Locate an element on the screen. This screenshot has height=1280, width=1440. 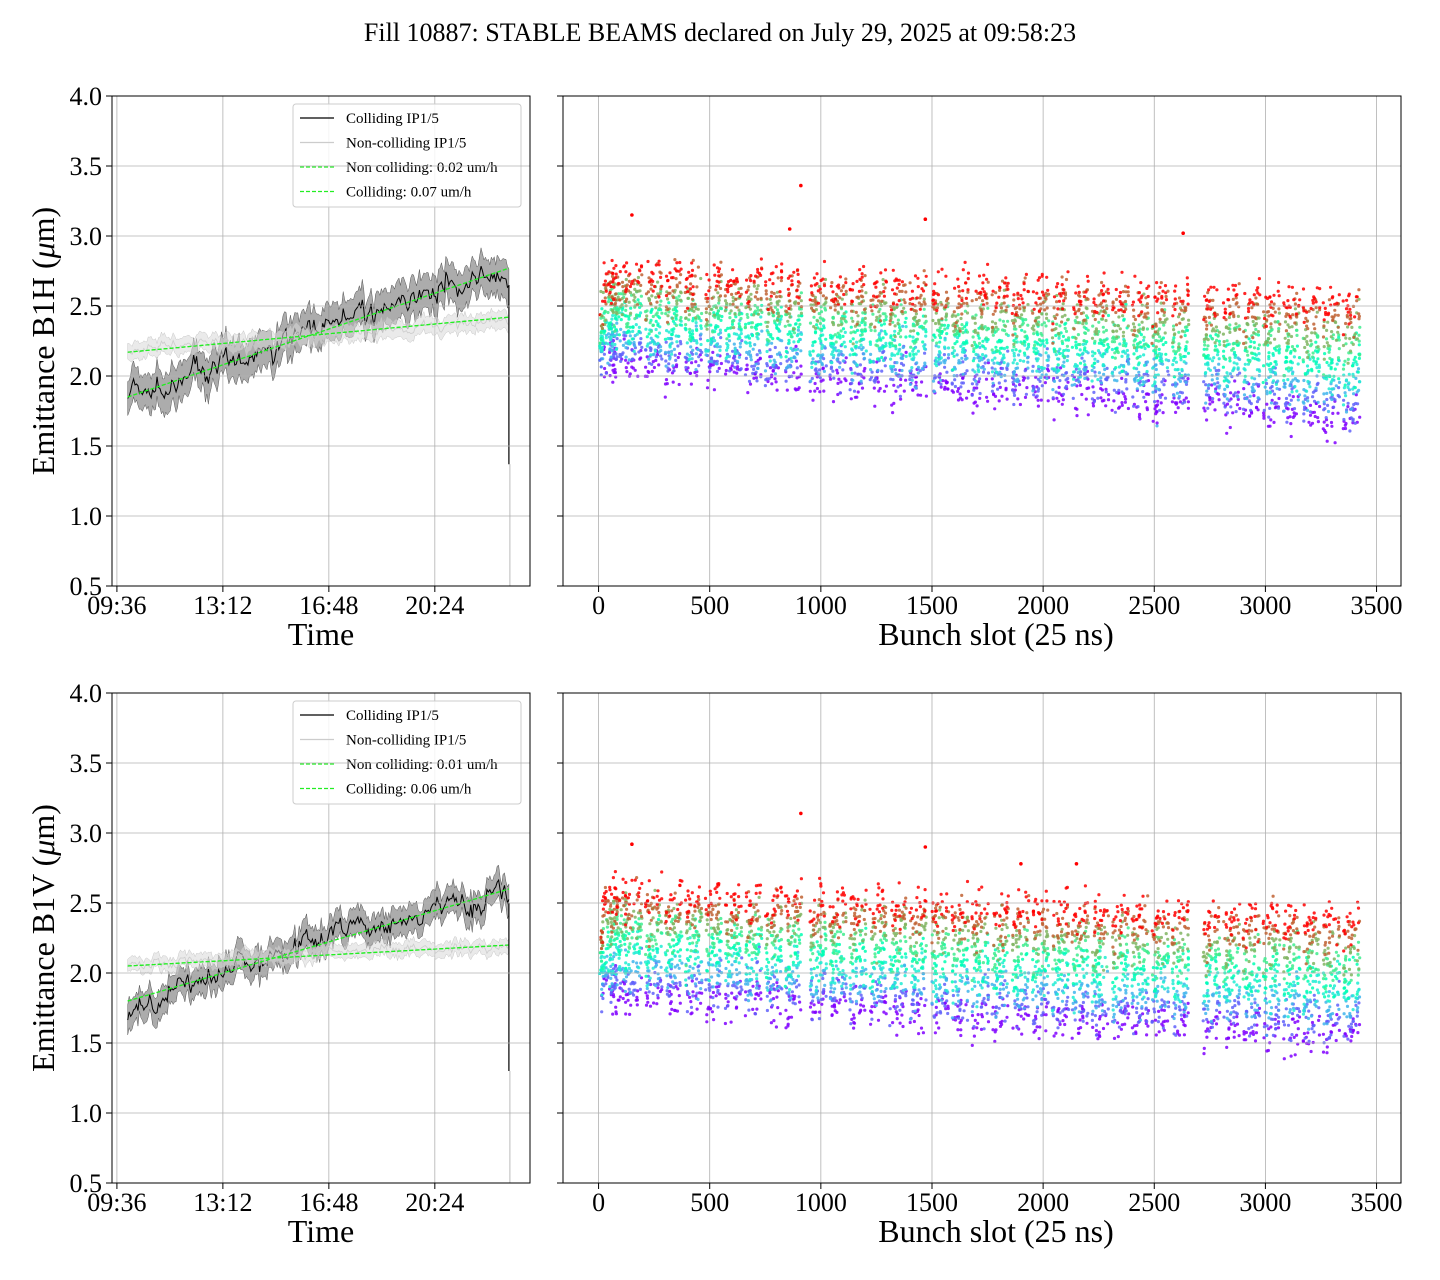
time-panel-ytick-label: 2.0 is located at coordinates (86, 973).